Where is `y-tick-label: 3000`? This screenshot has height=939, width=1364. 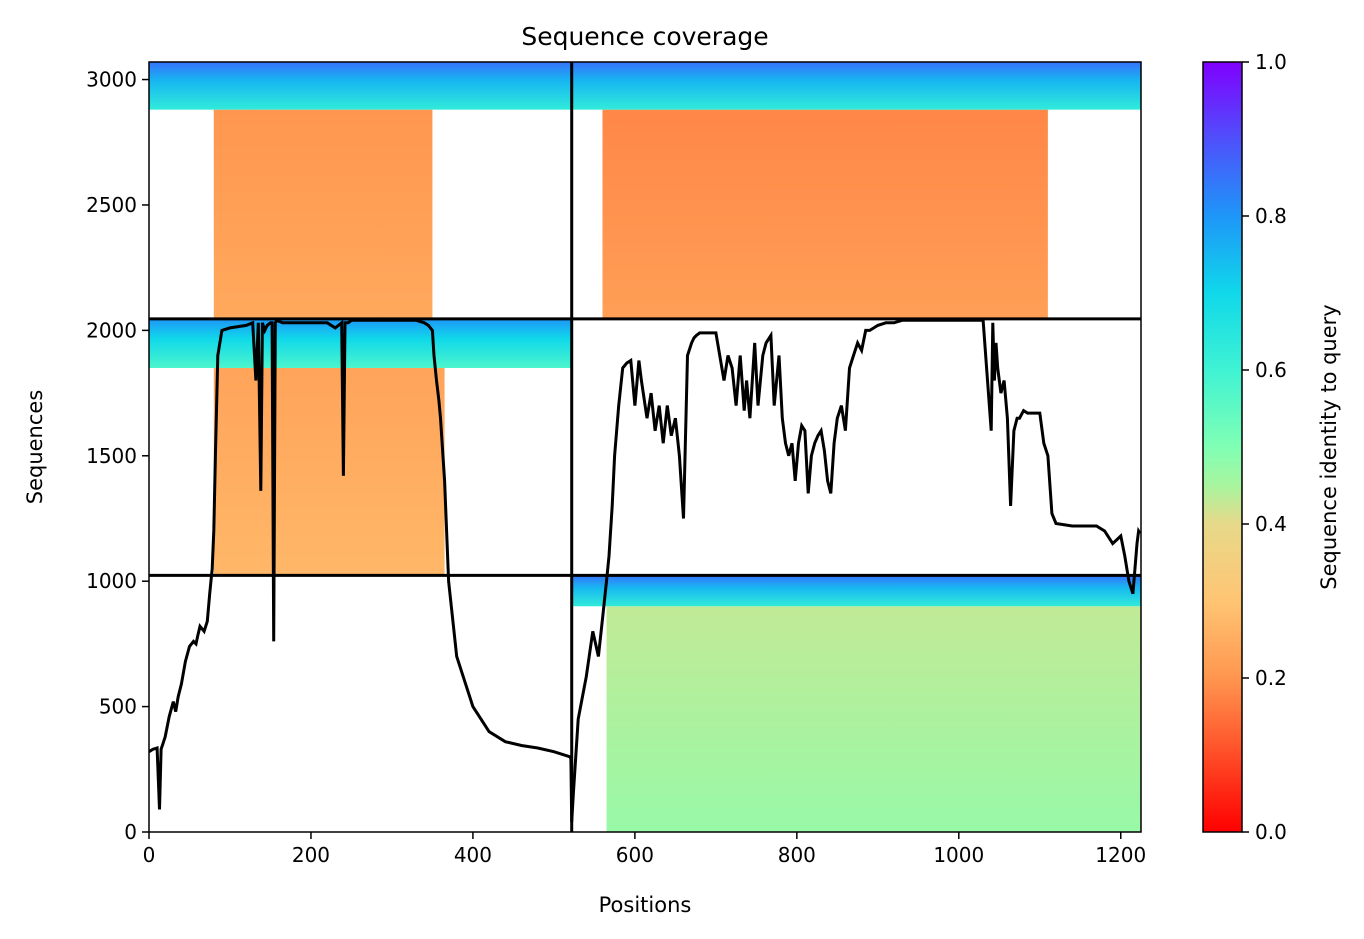 y-tick-label: 3000 is located at coordinates (111, 80).